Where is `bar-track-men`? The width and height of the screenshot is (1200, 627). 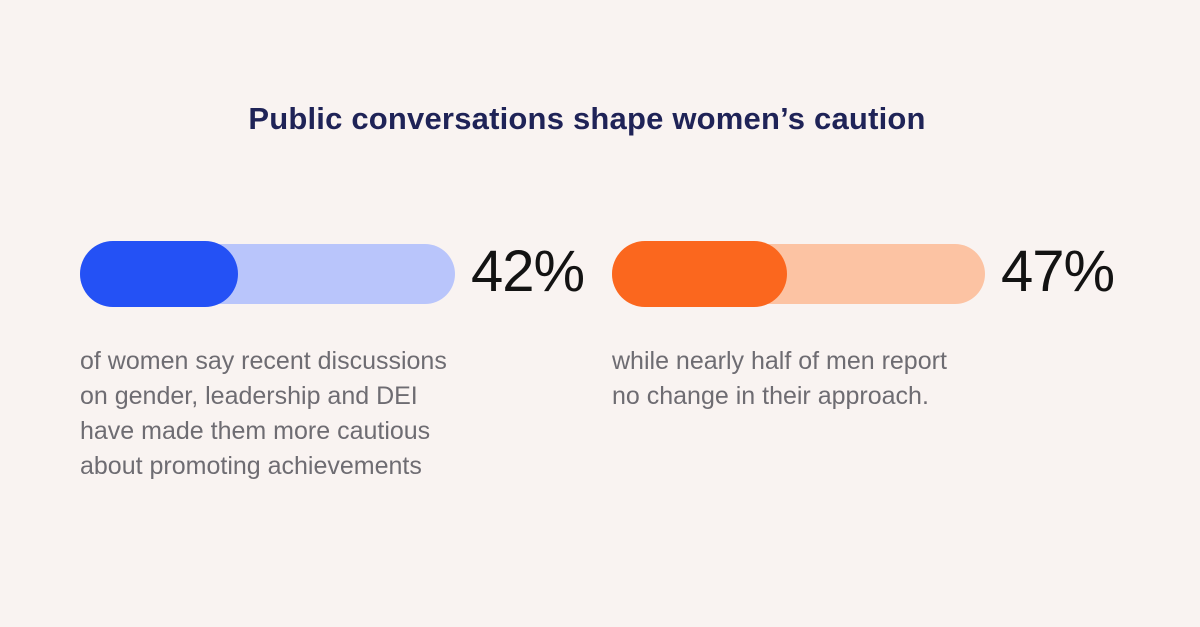 bar-track-men is located at coordinates (798, 274).